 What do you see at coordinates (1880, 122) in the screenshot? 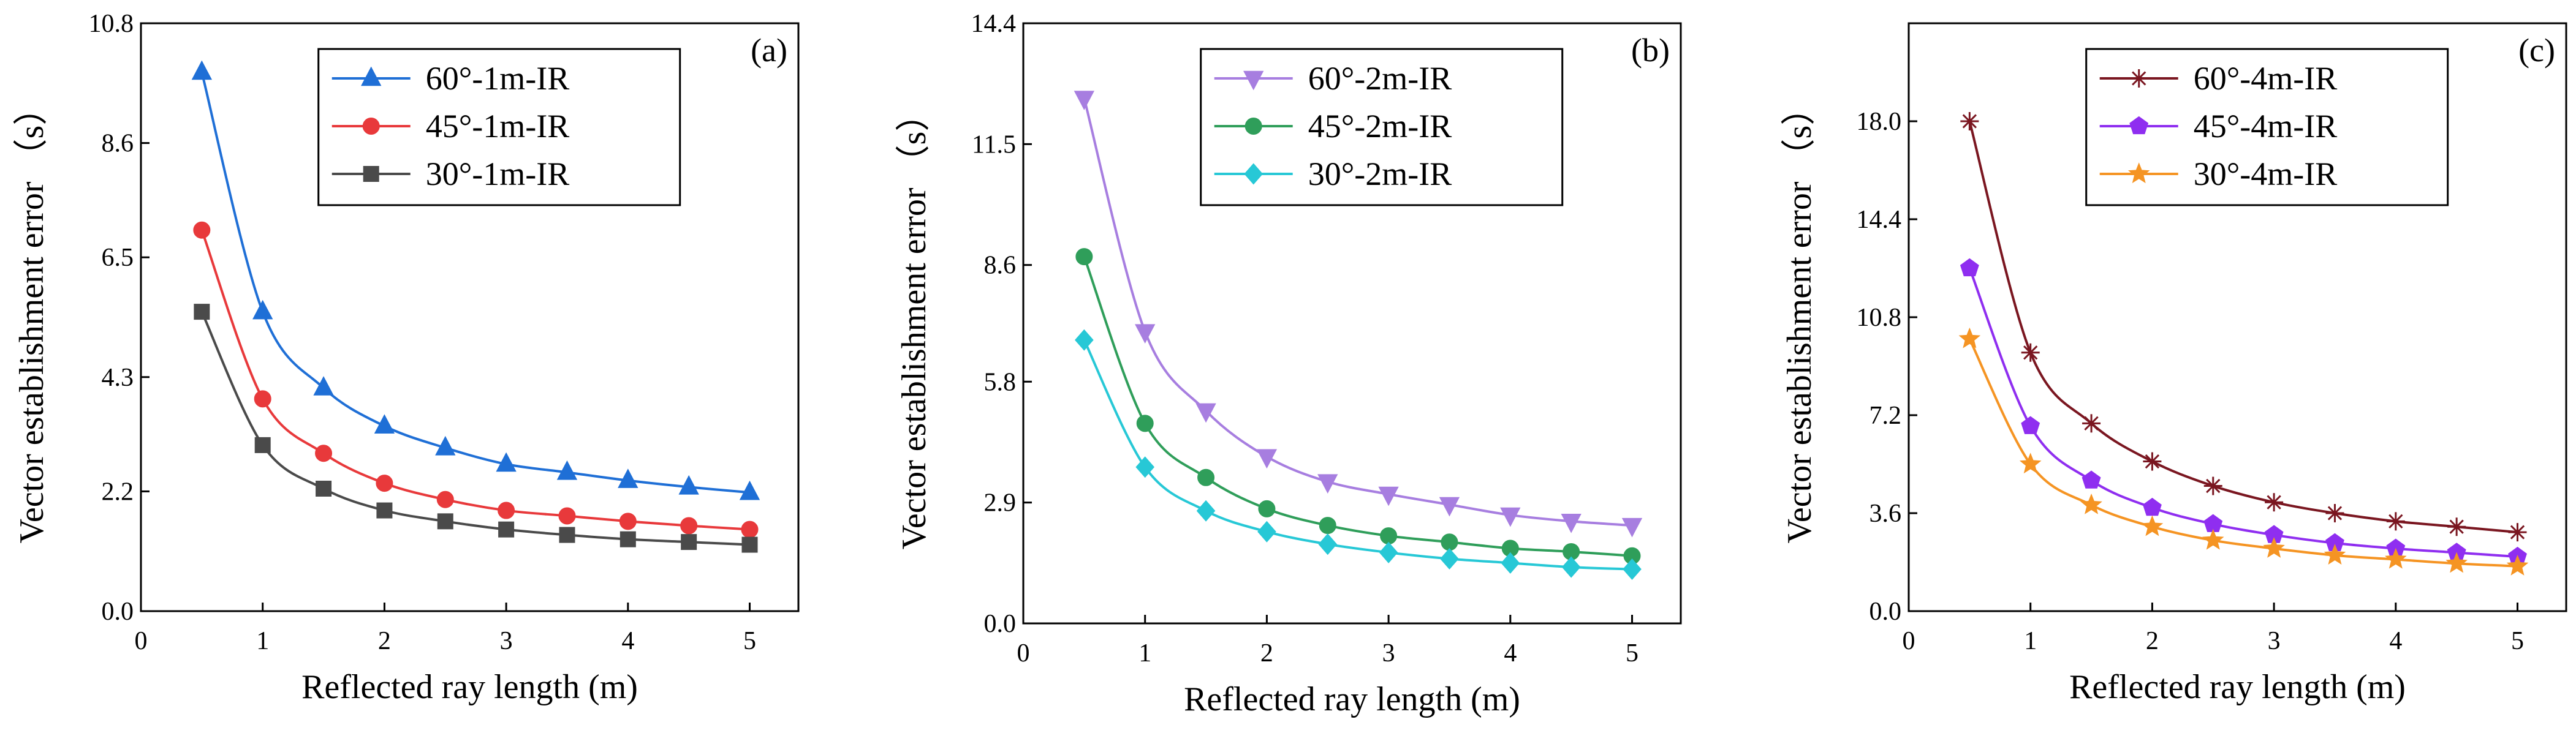
I see `y-tick-label: 18.0` at bounding box center [1880, 122].